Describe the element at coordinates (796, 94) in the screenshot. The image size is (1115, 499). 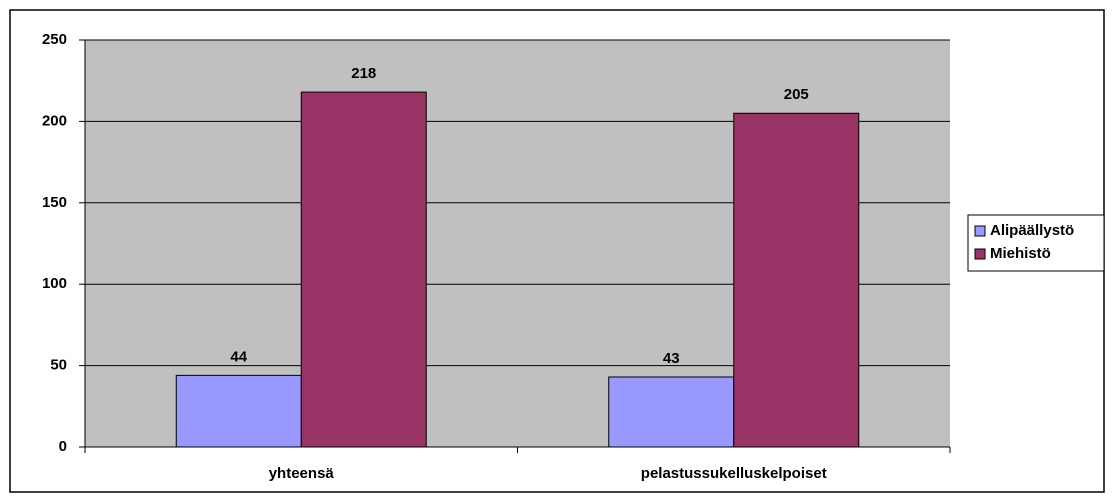
I see `data-label: 205` at that location.